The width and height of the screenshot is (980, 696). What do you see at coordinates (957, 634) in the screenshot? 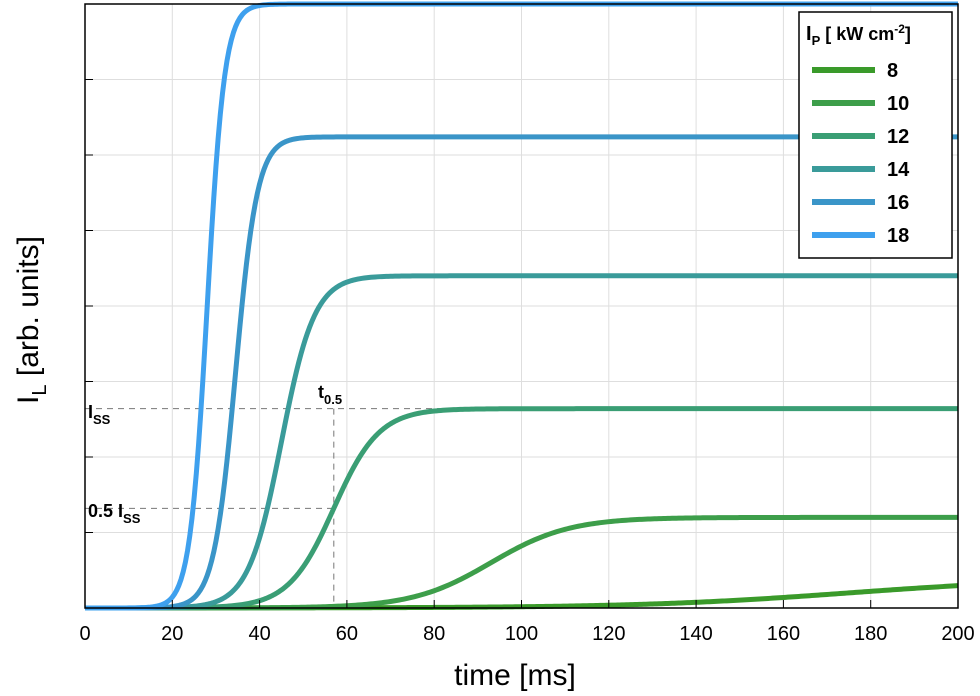
I see `x-tick-label: 200` at bounding box center [957, 634].